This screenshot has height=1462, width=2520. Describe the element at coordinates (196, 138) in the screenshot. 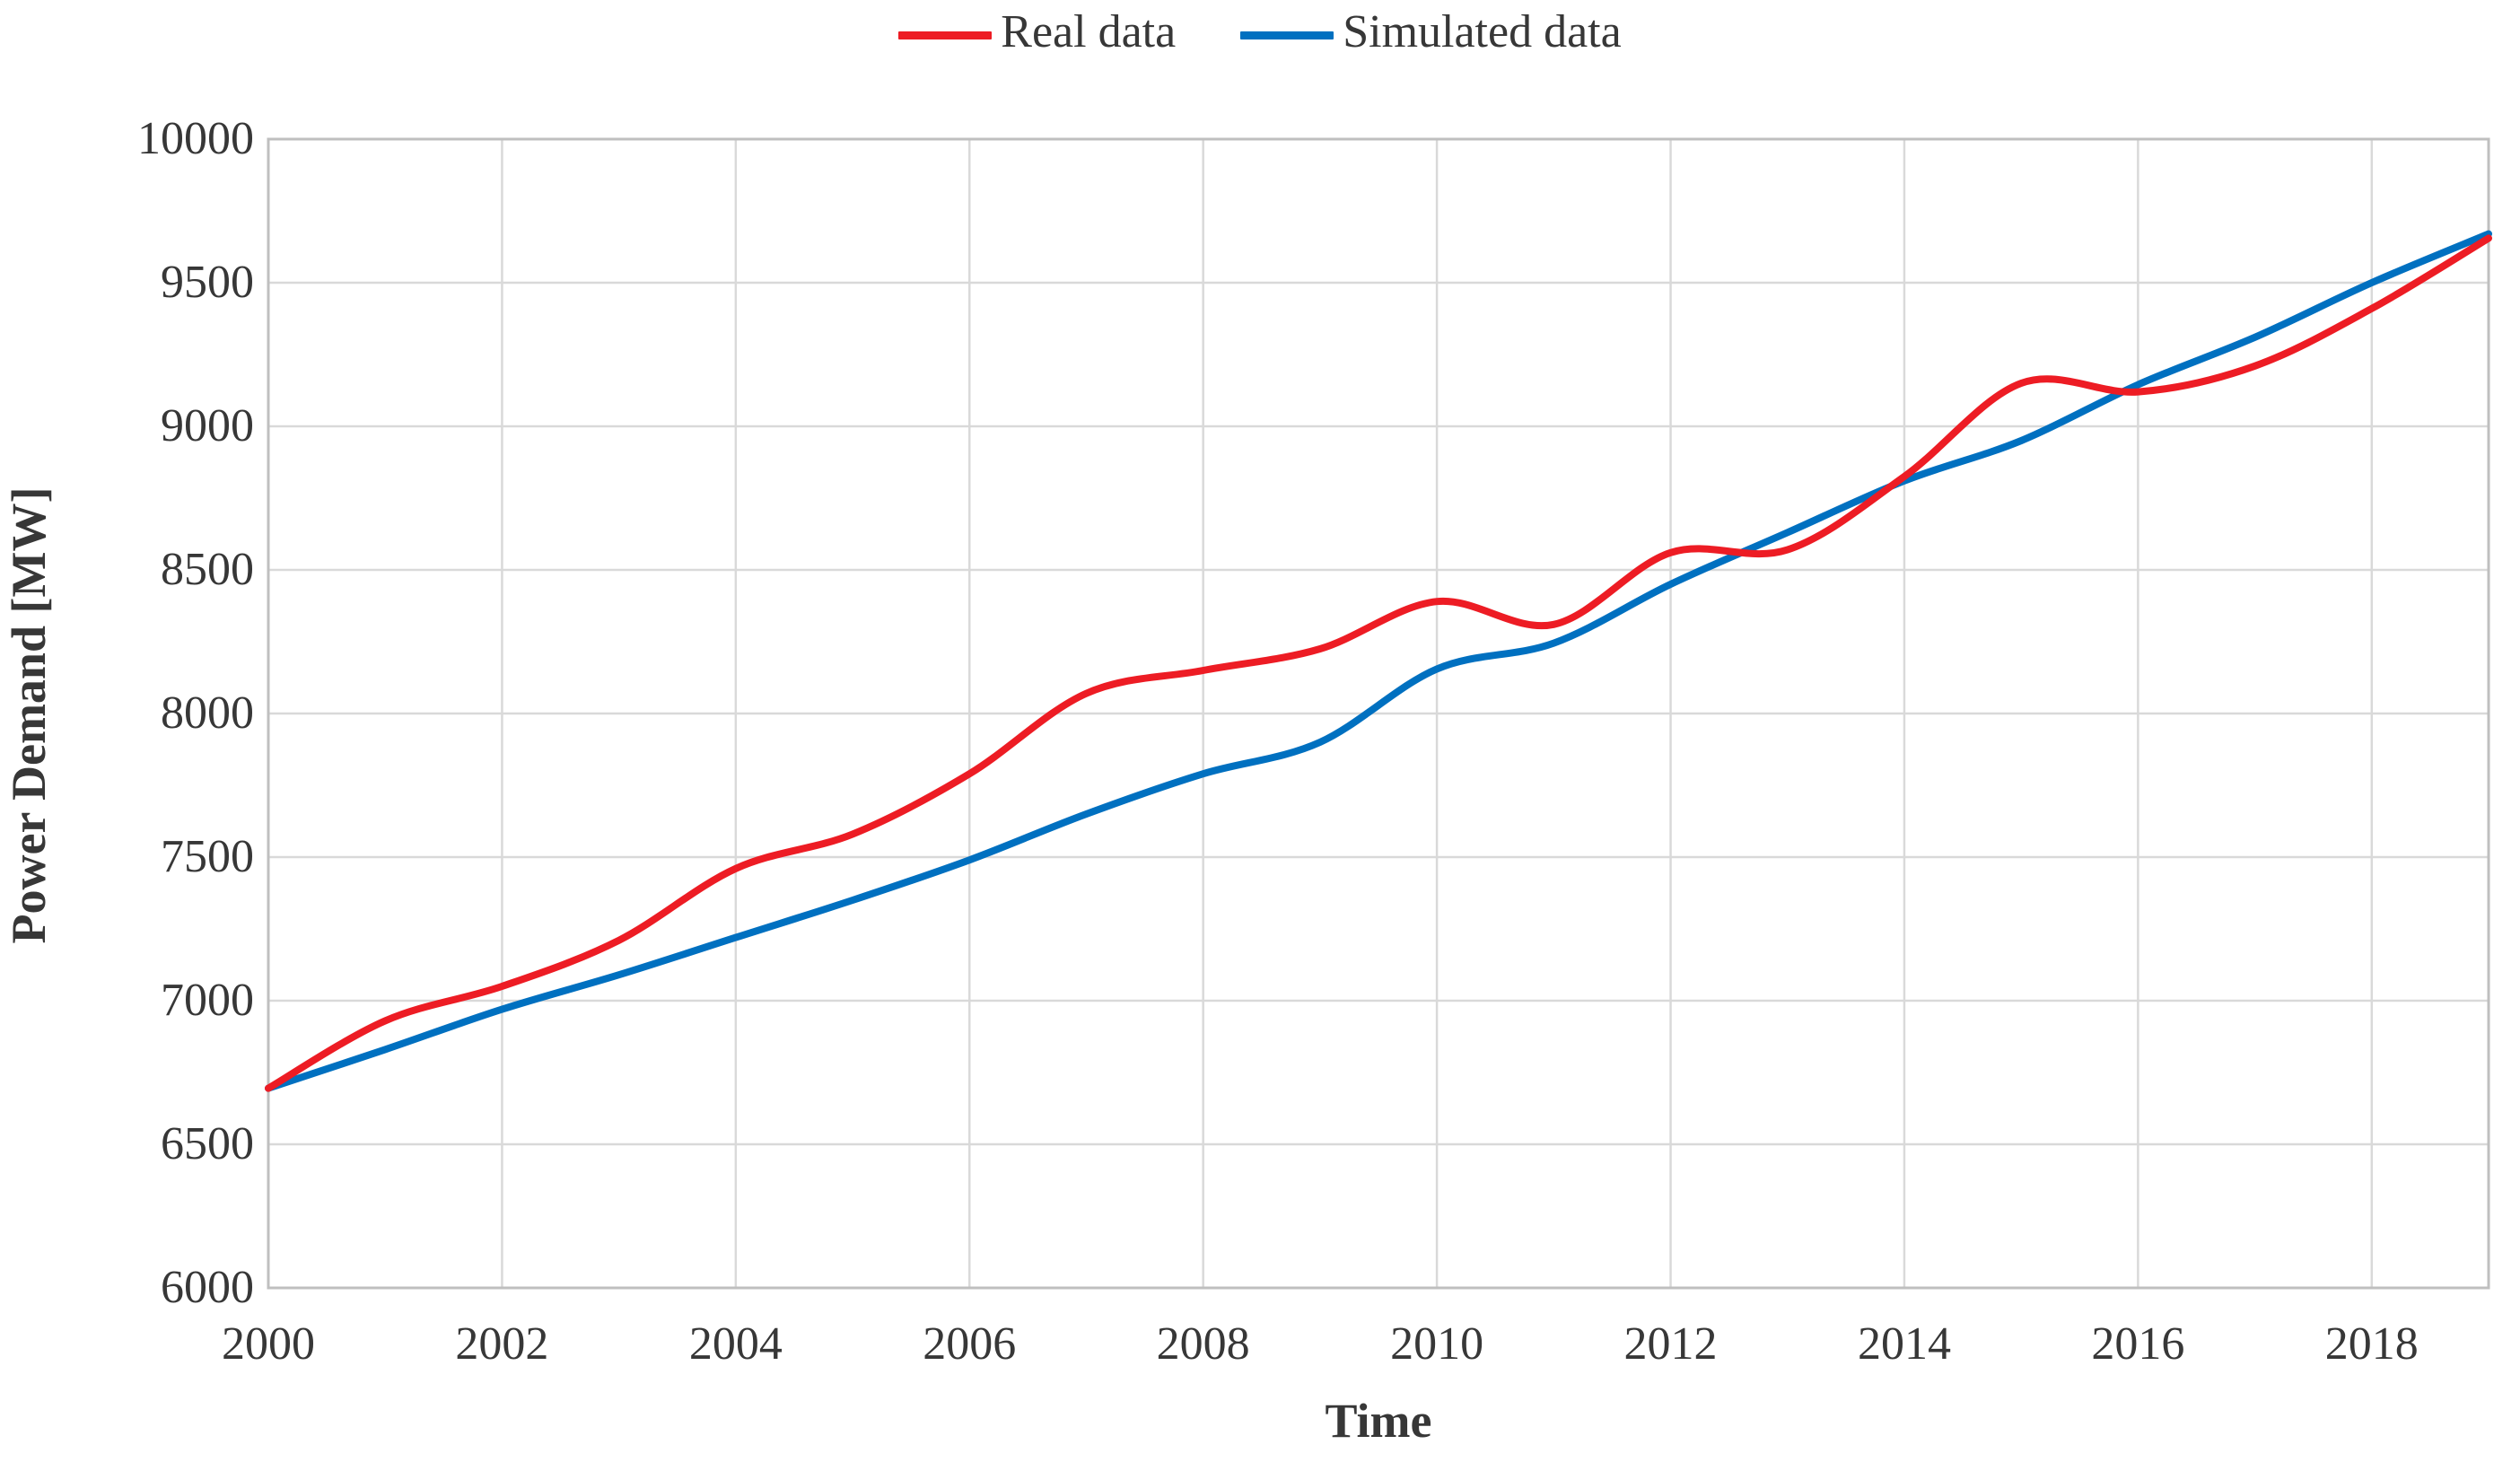

I see `y-tick-label: 10000` at that location.